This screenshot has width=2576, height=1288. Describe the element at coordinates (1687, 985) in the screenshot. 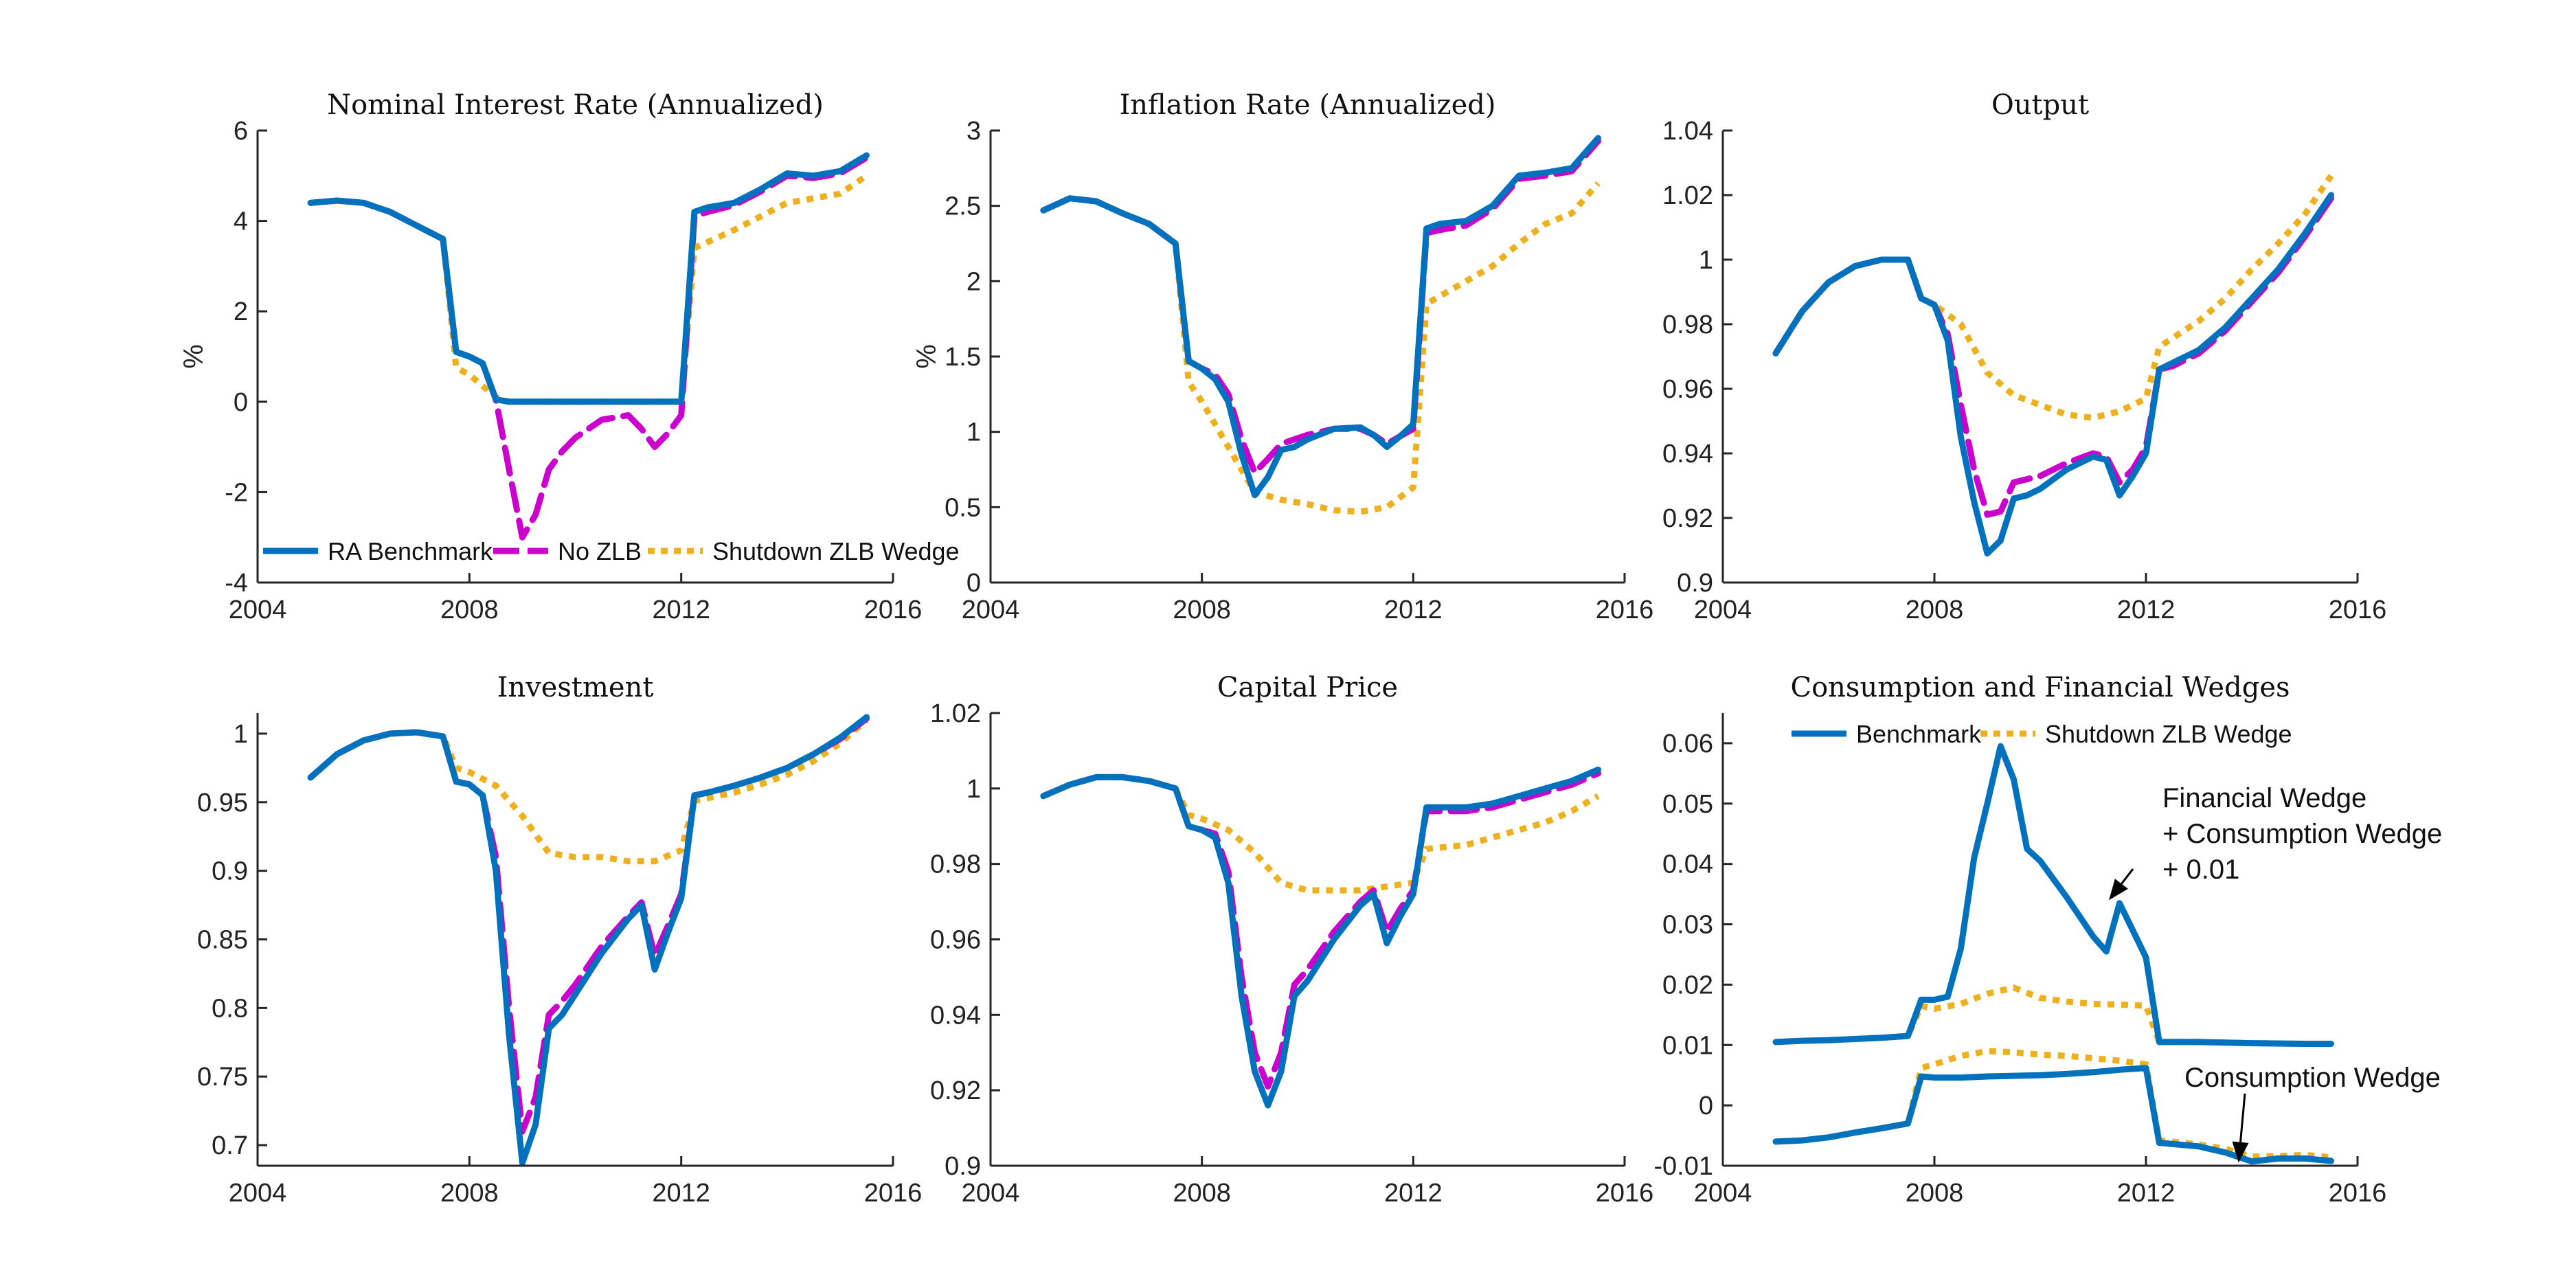

I see `y-tick-label: 0.02` at that location.